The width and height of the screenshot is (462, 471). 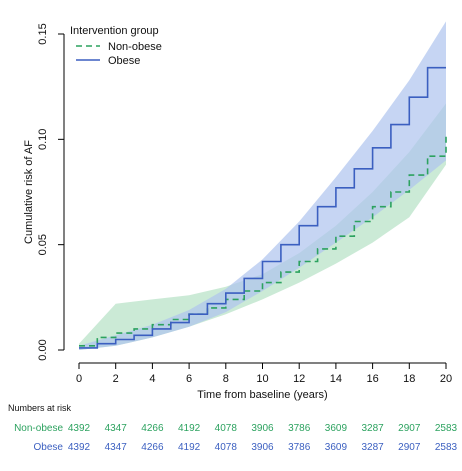 What do you see at coordinates (79, 428) in the screenshot?
I see `risk-value-non-obese-0: 4392` at bounding box center [79, 428].